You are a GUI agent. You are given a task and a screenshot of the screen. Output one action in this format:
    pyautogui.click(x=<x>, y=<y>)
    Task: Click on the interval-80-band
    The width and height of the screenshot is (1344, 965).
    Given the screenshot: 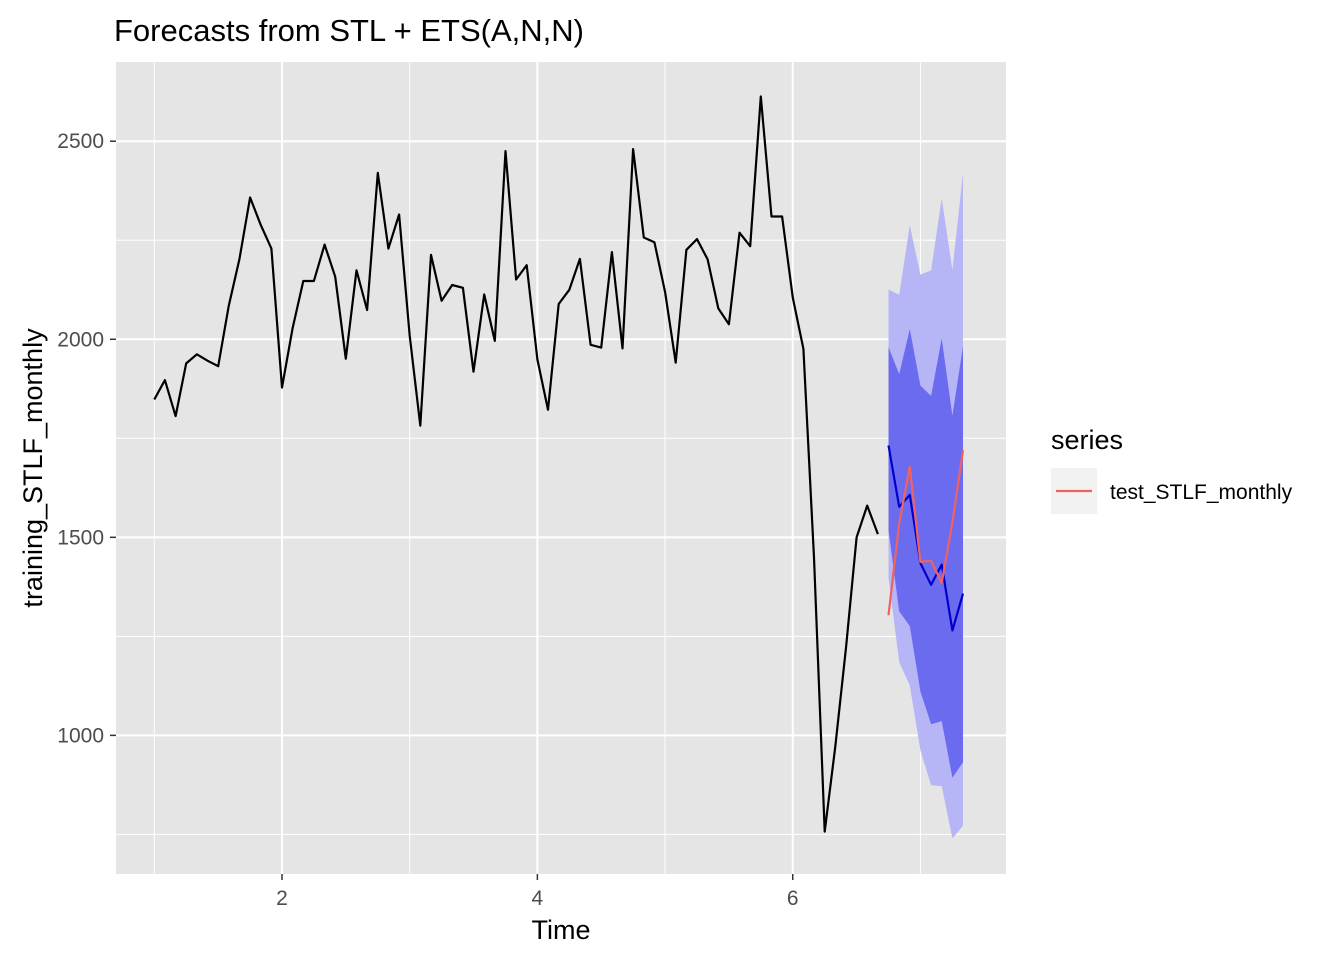 What is the action you would take?
    pyautogui.click(x=925, y=553)
    